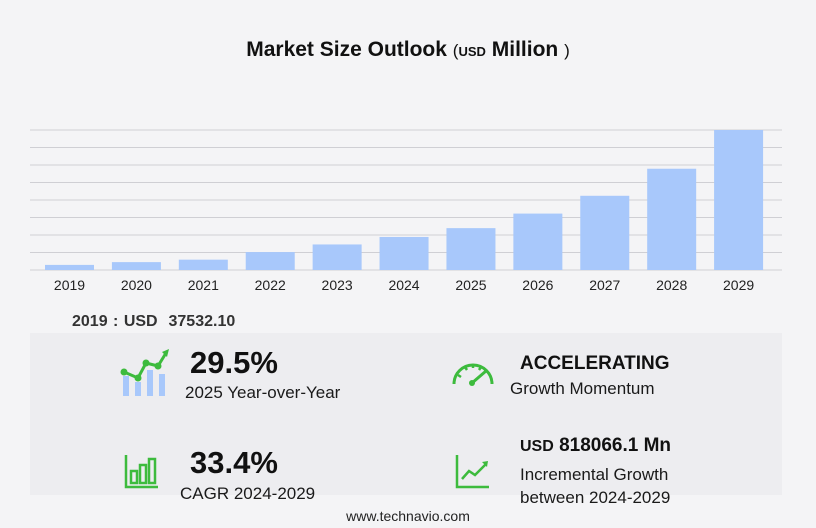 This screenshot has width=816, height=528. I want to click on x-tick-label: 2029, so click(738, 285).